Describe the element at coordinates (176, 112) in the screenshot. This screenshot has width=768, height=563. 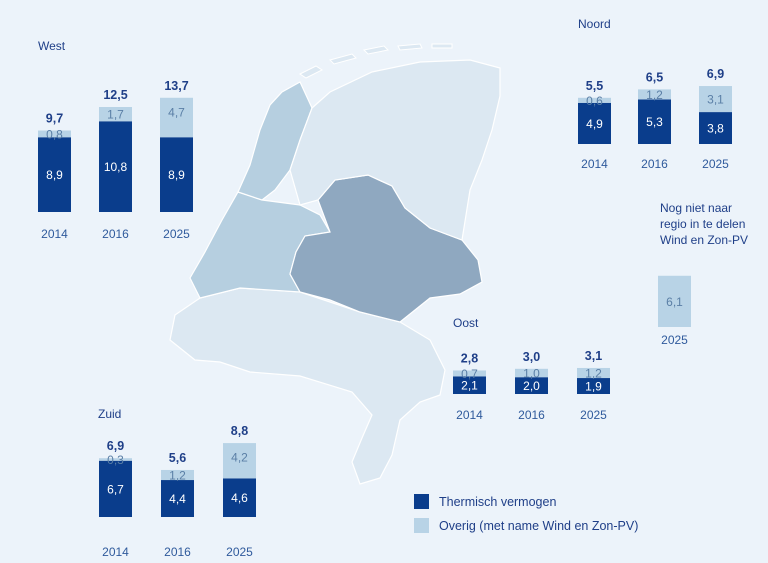
I see `data-label: 4,7` at that location.